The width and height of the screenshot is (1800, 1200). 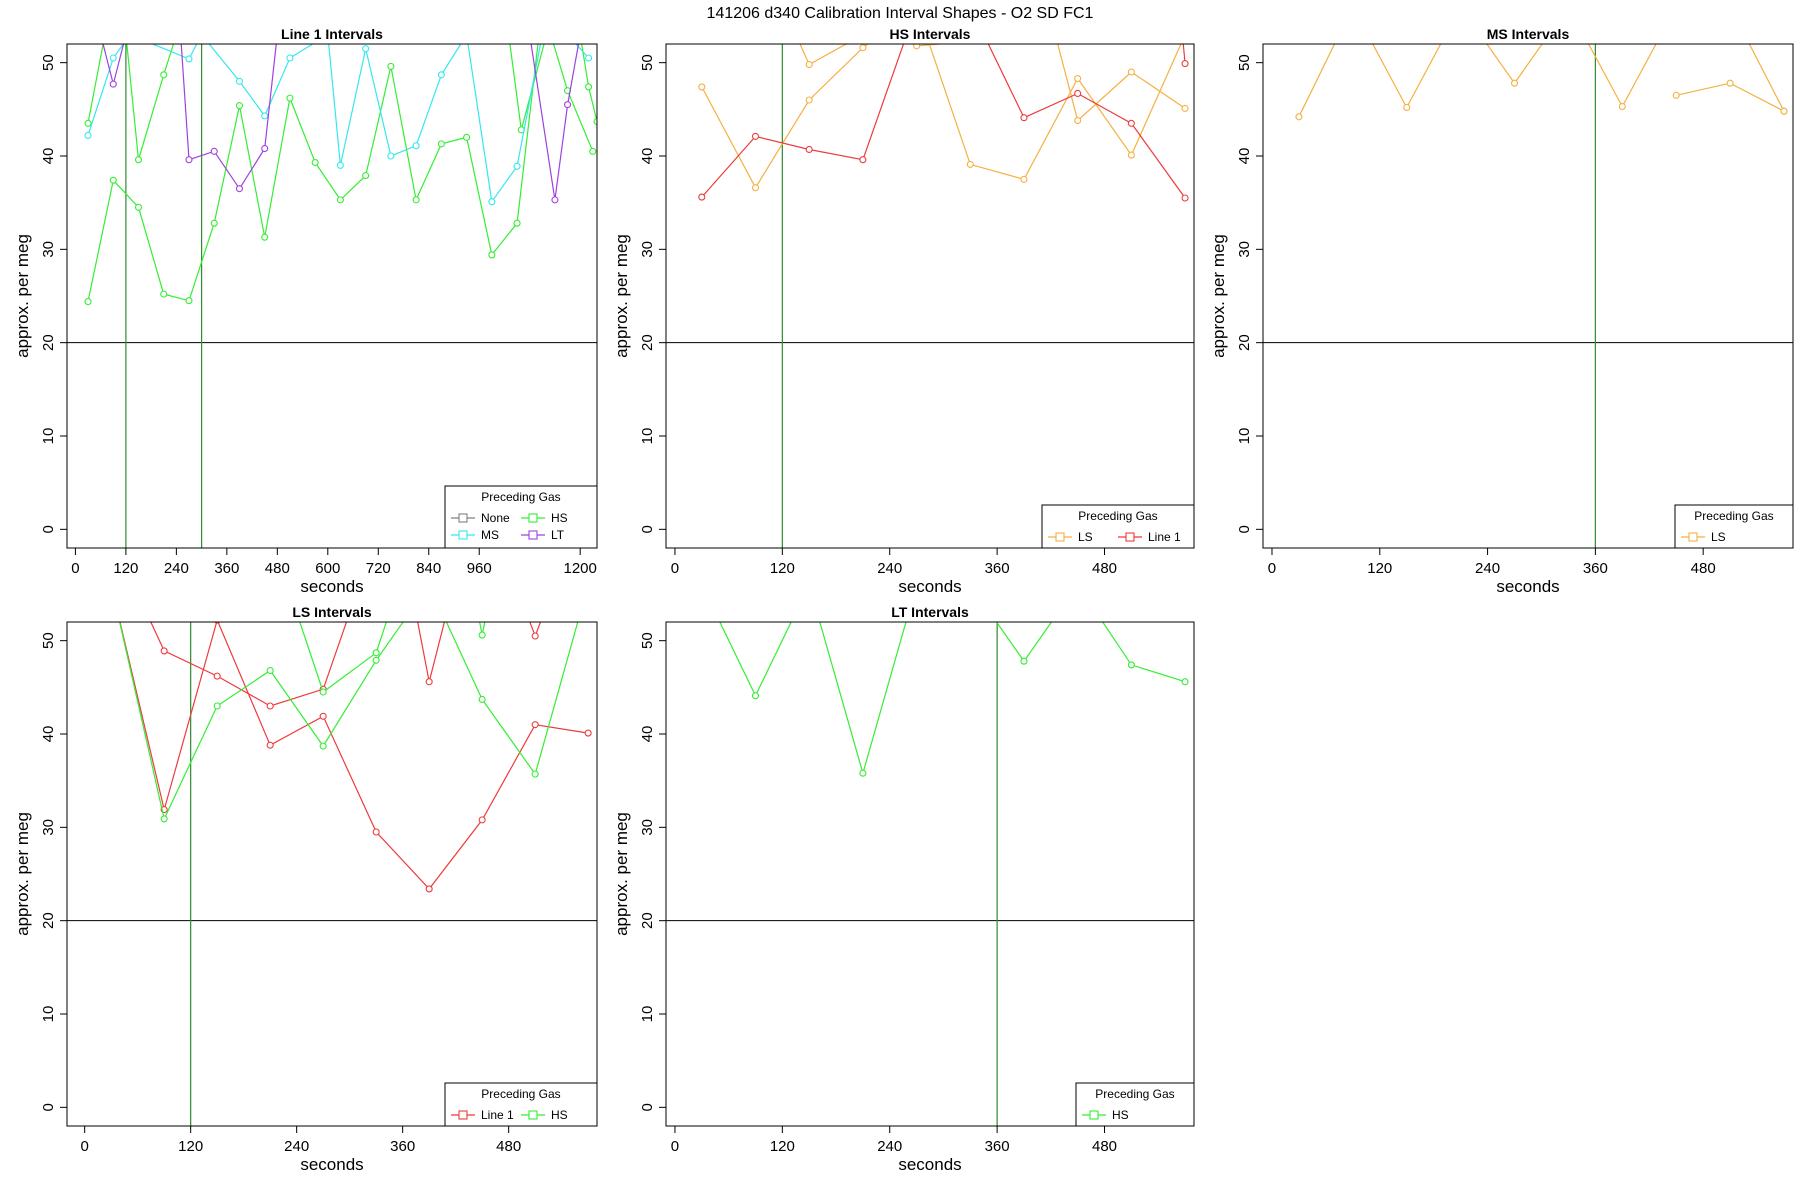 What do you see at coordinates (490, 535) in the screenshot?
I see `legend-entry: MS` at bounding box center [490, 535].